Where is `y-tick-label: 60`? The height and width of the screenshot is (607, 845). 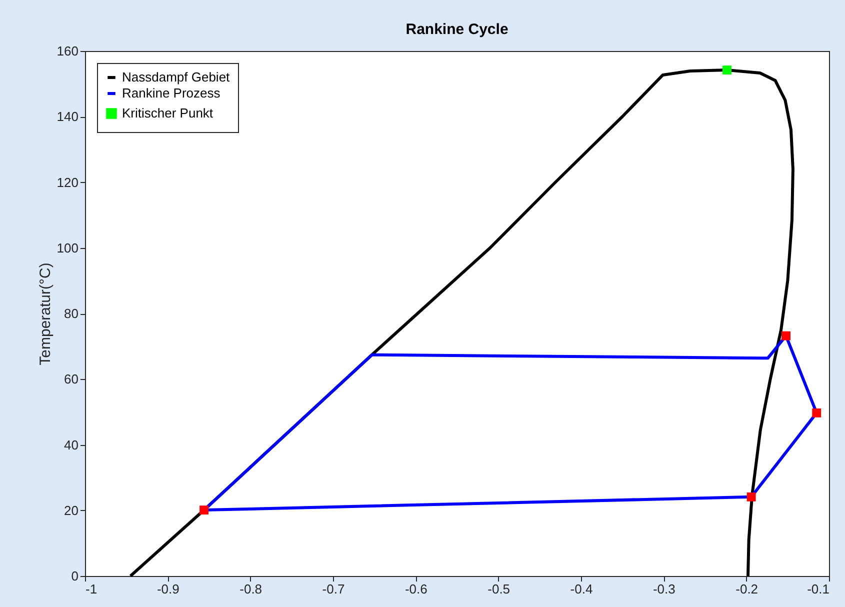
y-tick-label: 60 is located at coordinates (71, 379).